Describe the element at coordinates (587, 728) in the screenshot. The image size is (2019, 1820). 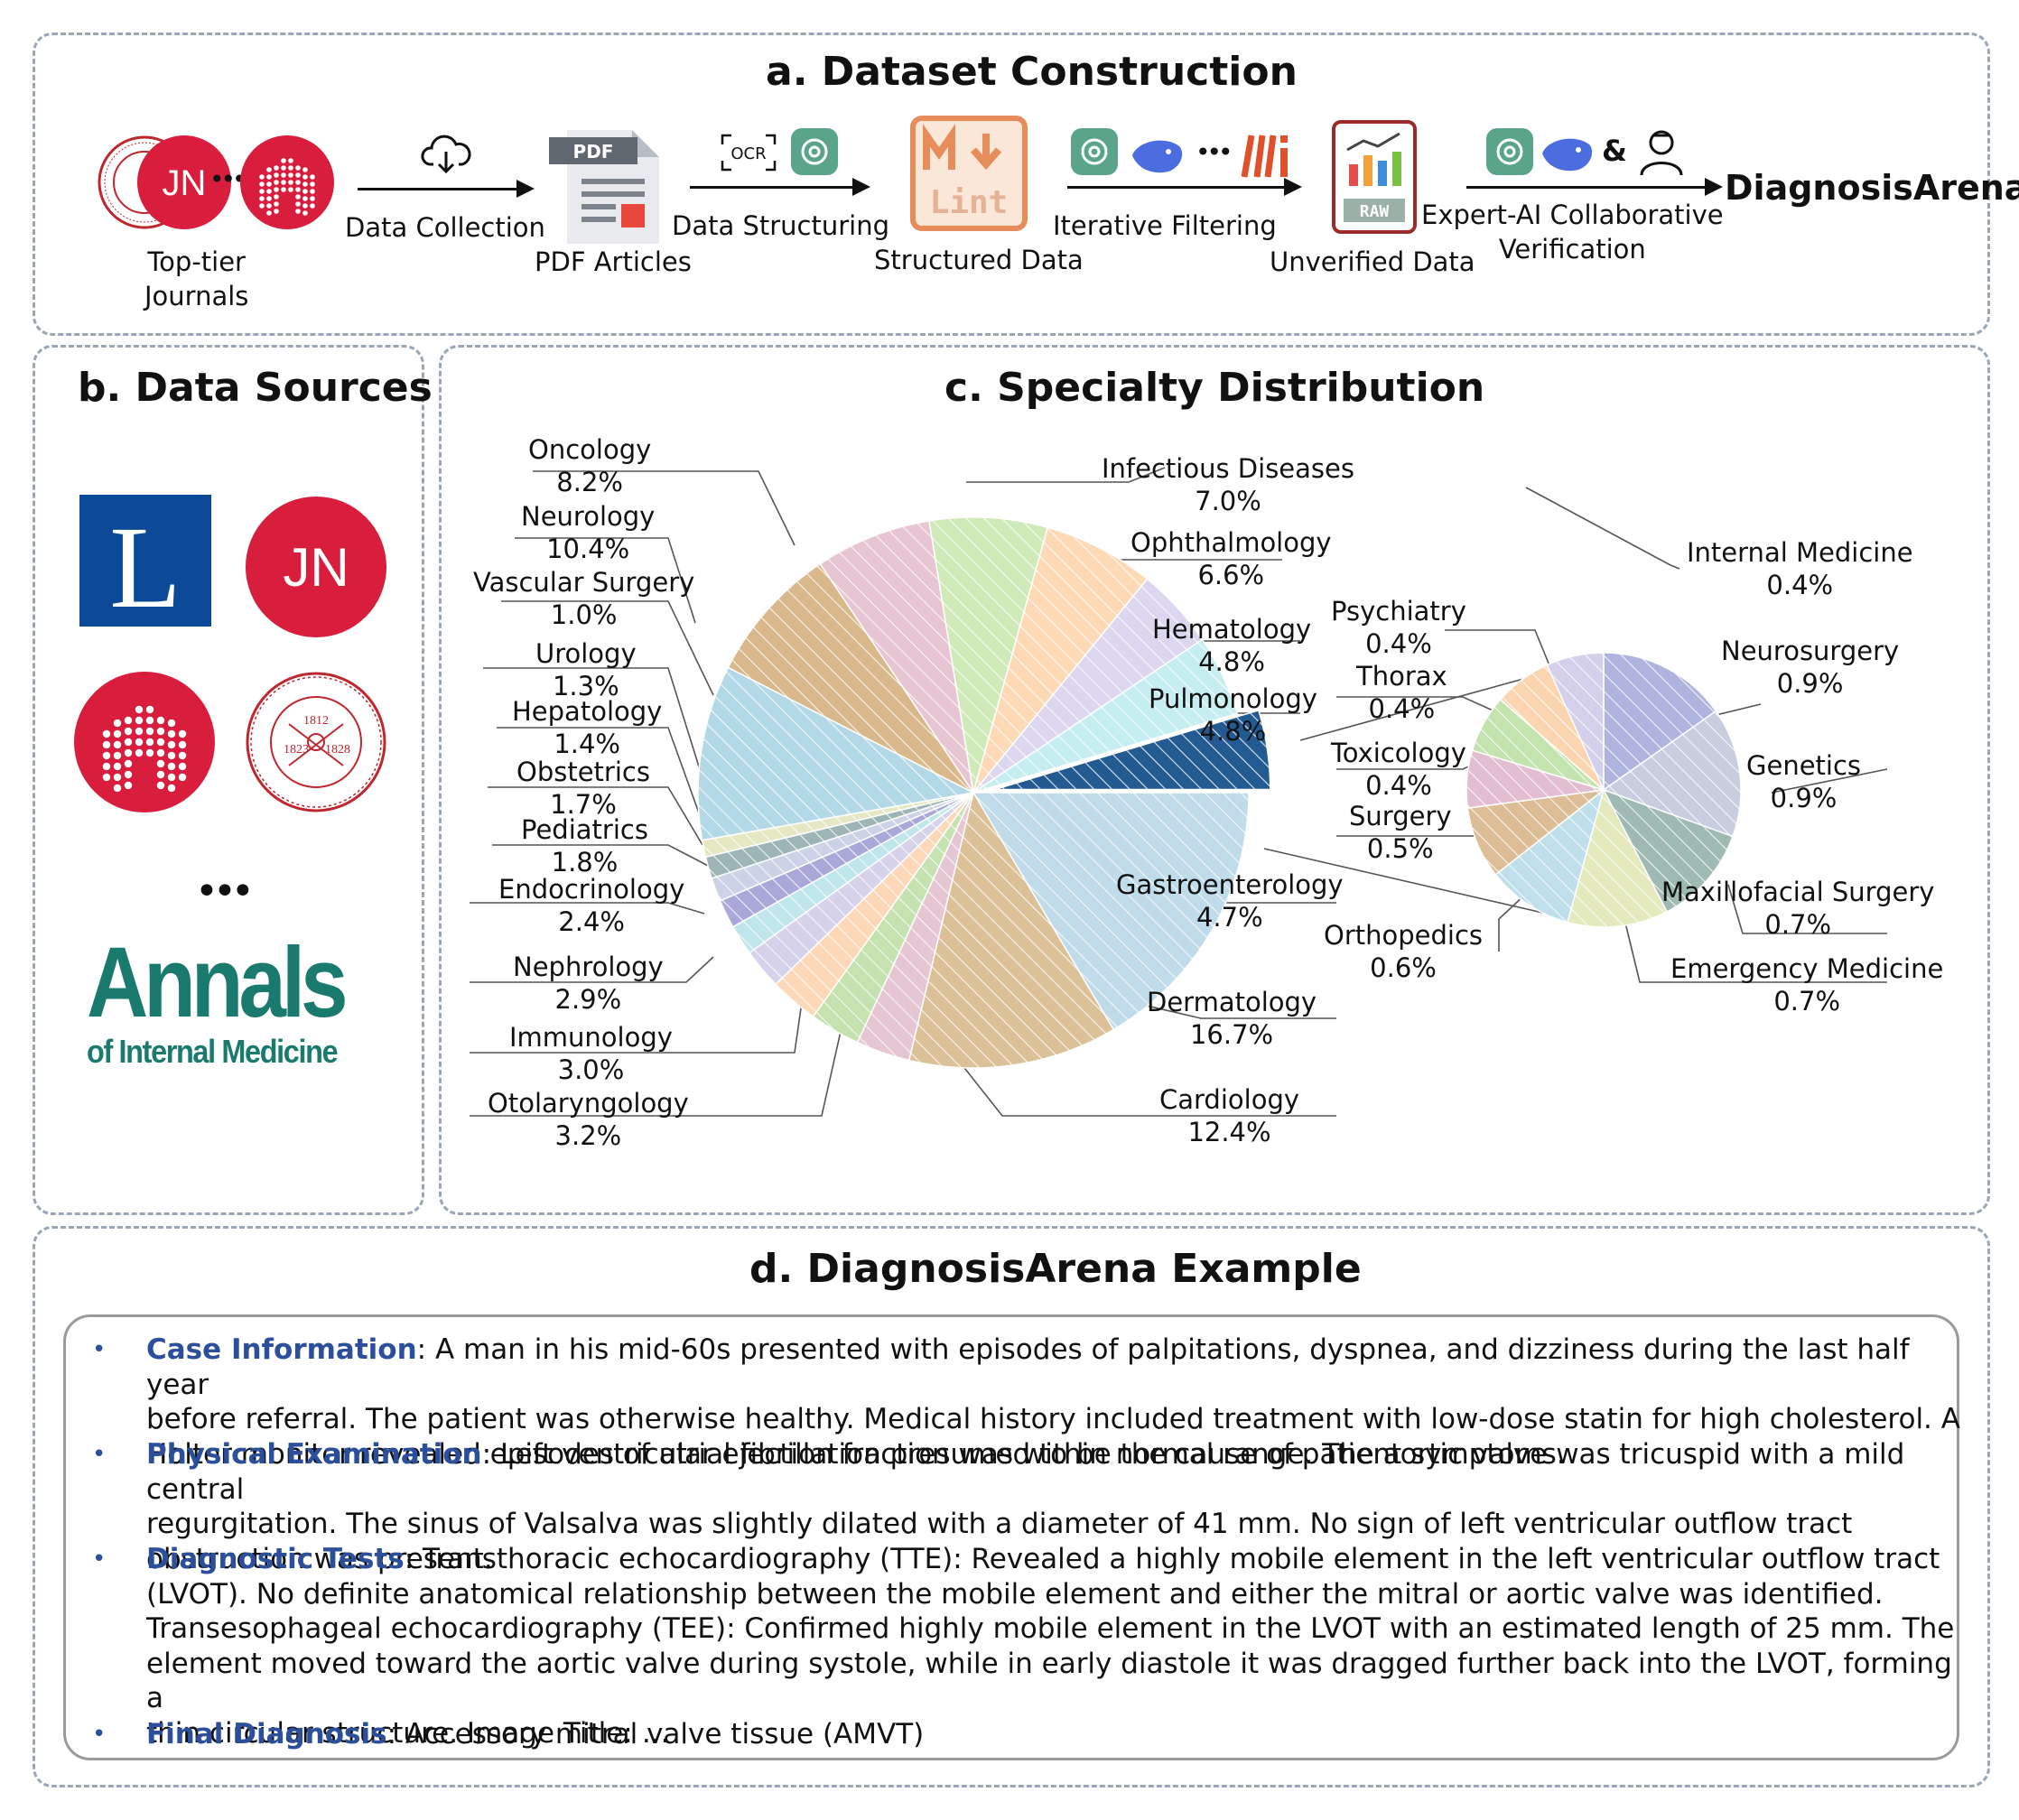
I see `pie-label-hepatology: Hepatology 1.4%` at that location.